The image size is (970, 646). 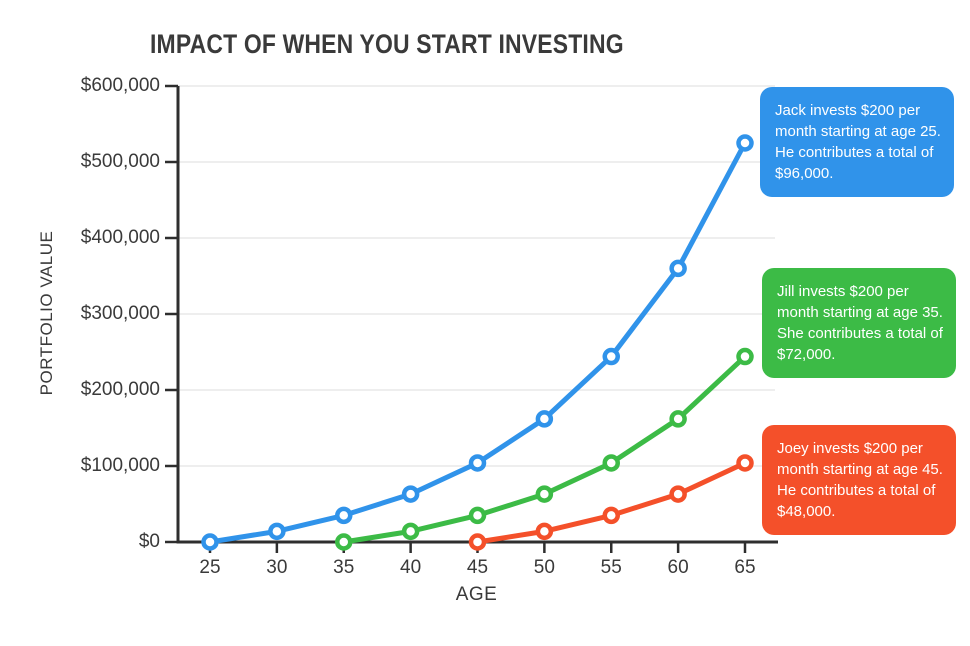 What do you see at coordinates (544, 449) in the screenshot?
I see `series-line-jill` at bounding box center [544, 449].